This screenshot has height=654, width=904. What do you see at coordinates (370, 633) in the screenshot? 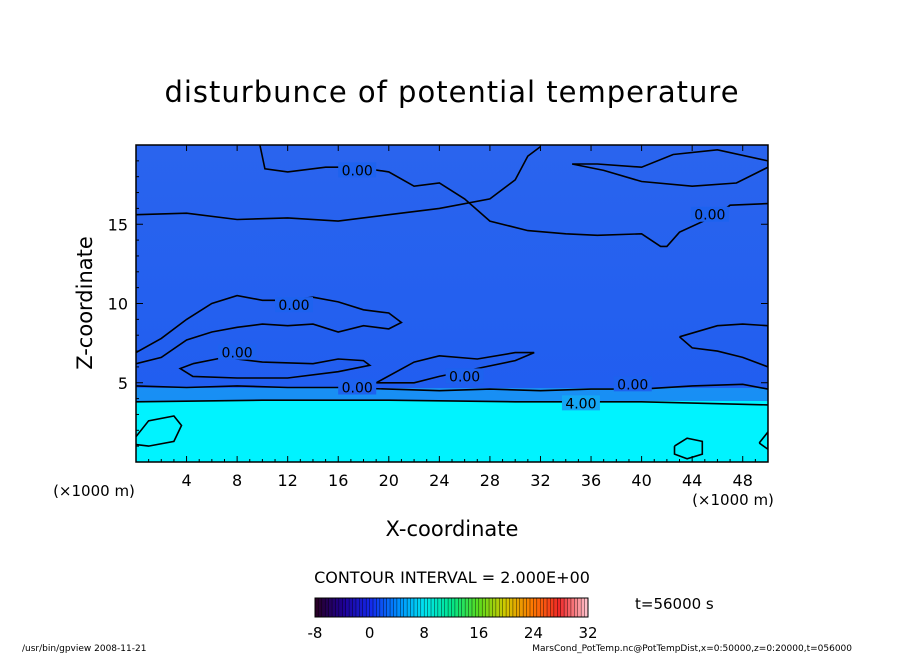
I see `colorbar-tick-label: 0` at bounding box center [370, 633].